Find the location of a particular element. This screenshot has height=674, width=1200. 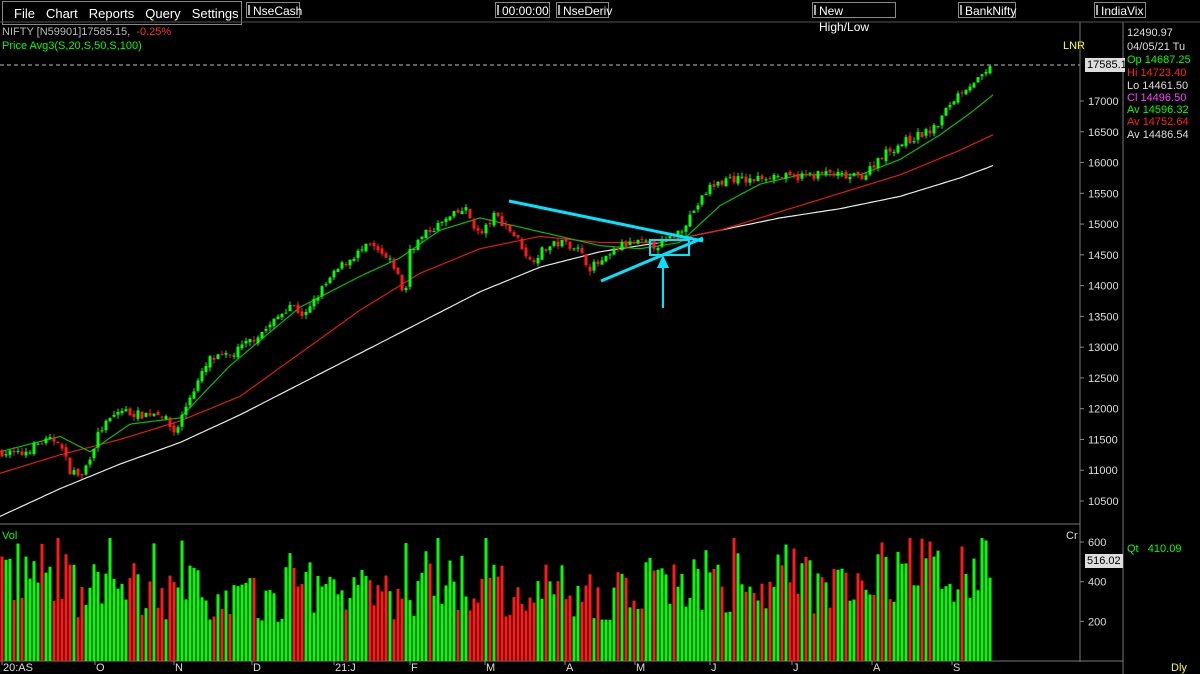

price-tick-label: 14000 is located at coordinates (1103, 287).